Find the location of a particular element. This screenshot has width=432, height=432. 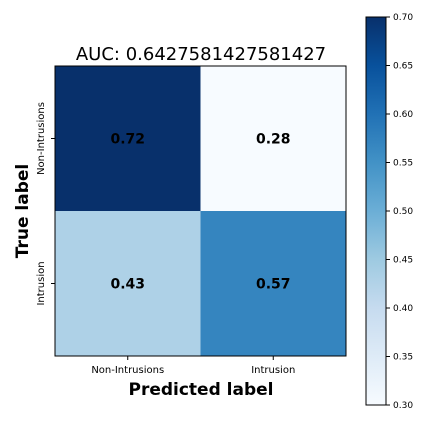

y-axis-ticks: Non-Intrusions Intrusion is located at coordinates (45, 204).